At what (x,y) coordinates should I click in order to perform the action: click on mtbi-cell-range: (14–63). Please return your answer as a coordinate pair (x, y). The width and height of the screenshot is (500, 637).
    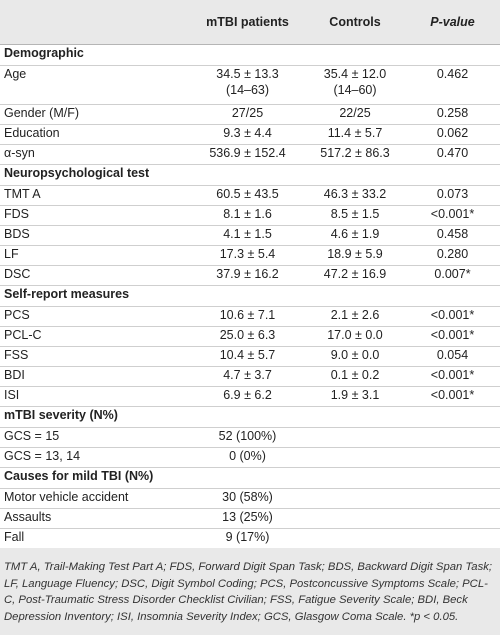
    Looking at the image, I should click on (247, 90).